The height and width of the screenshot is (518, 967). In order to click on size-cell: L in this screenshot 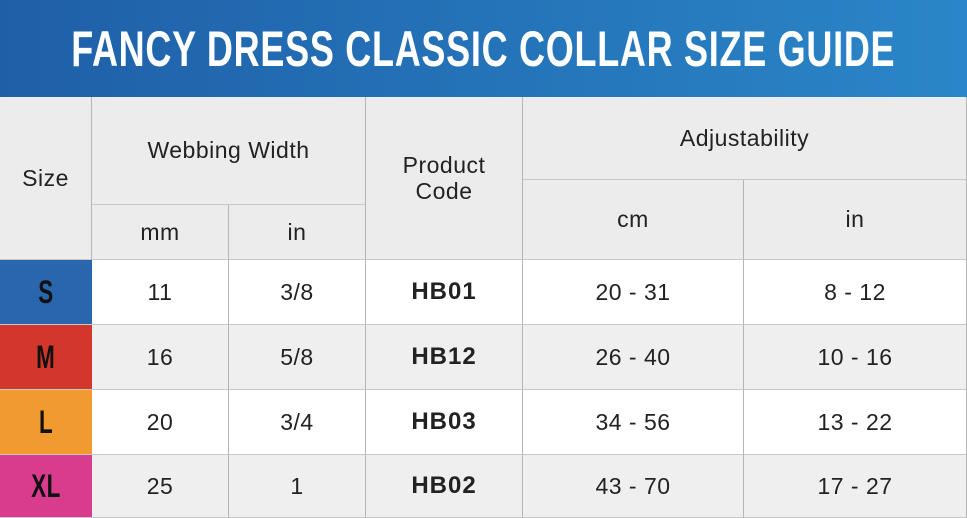, I will do `click(46, 422)`.